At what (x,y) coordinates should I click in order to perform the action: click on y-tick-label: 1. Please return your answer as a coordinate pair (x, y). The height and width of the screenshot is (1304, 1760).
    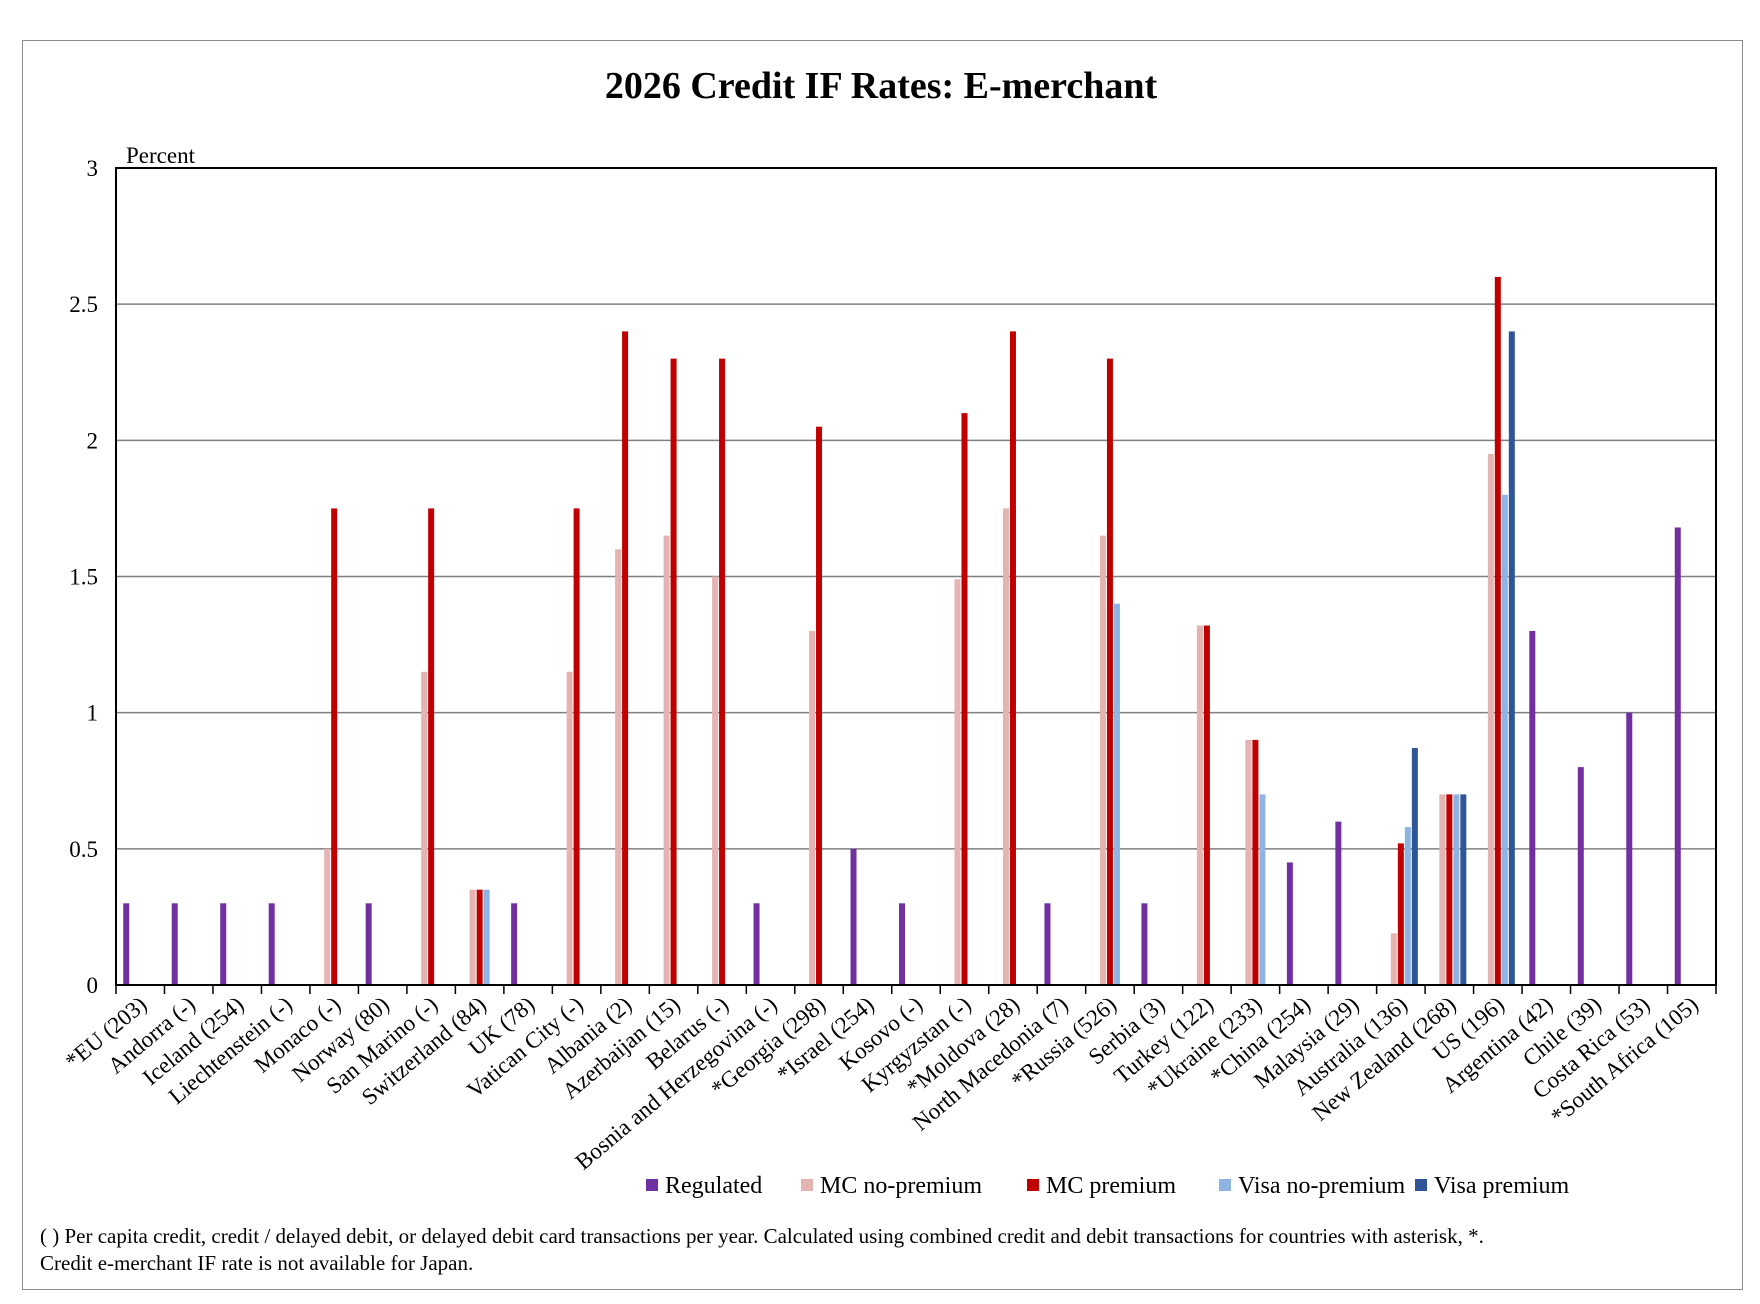
    Looking at the image, I should click on (93, 713).